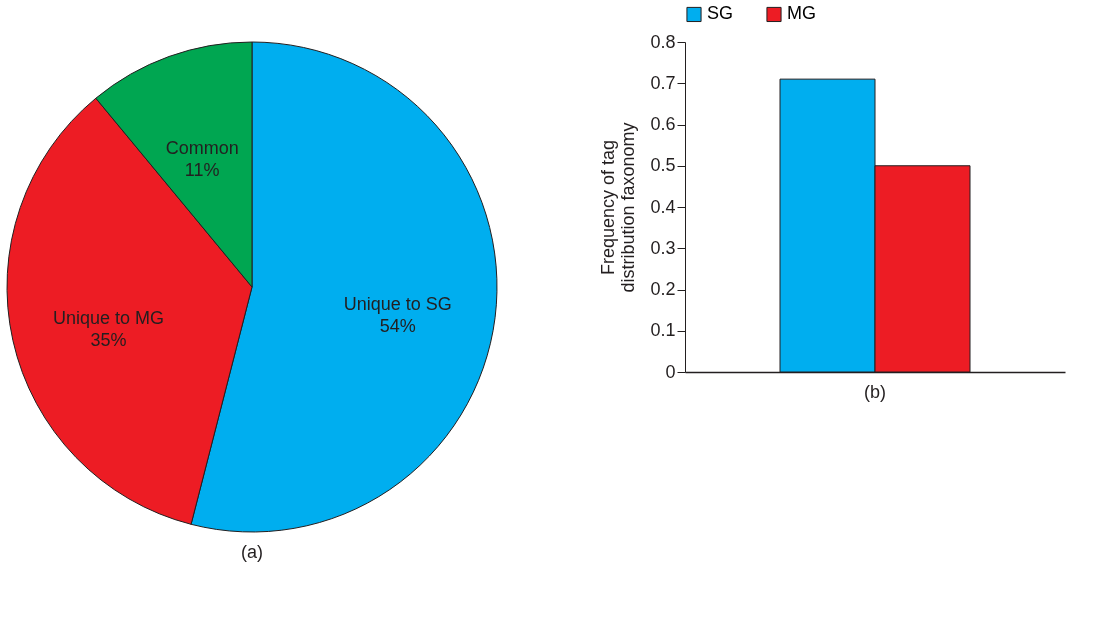 This screenshot has width=1112, height=635. I want to click on data-label: 11%, so click(202, 169).